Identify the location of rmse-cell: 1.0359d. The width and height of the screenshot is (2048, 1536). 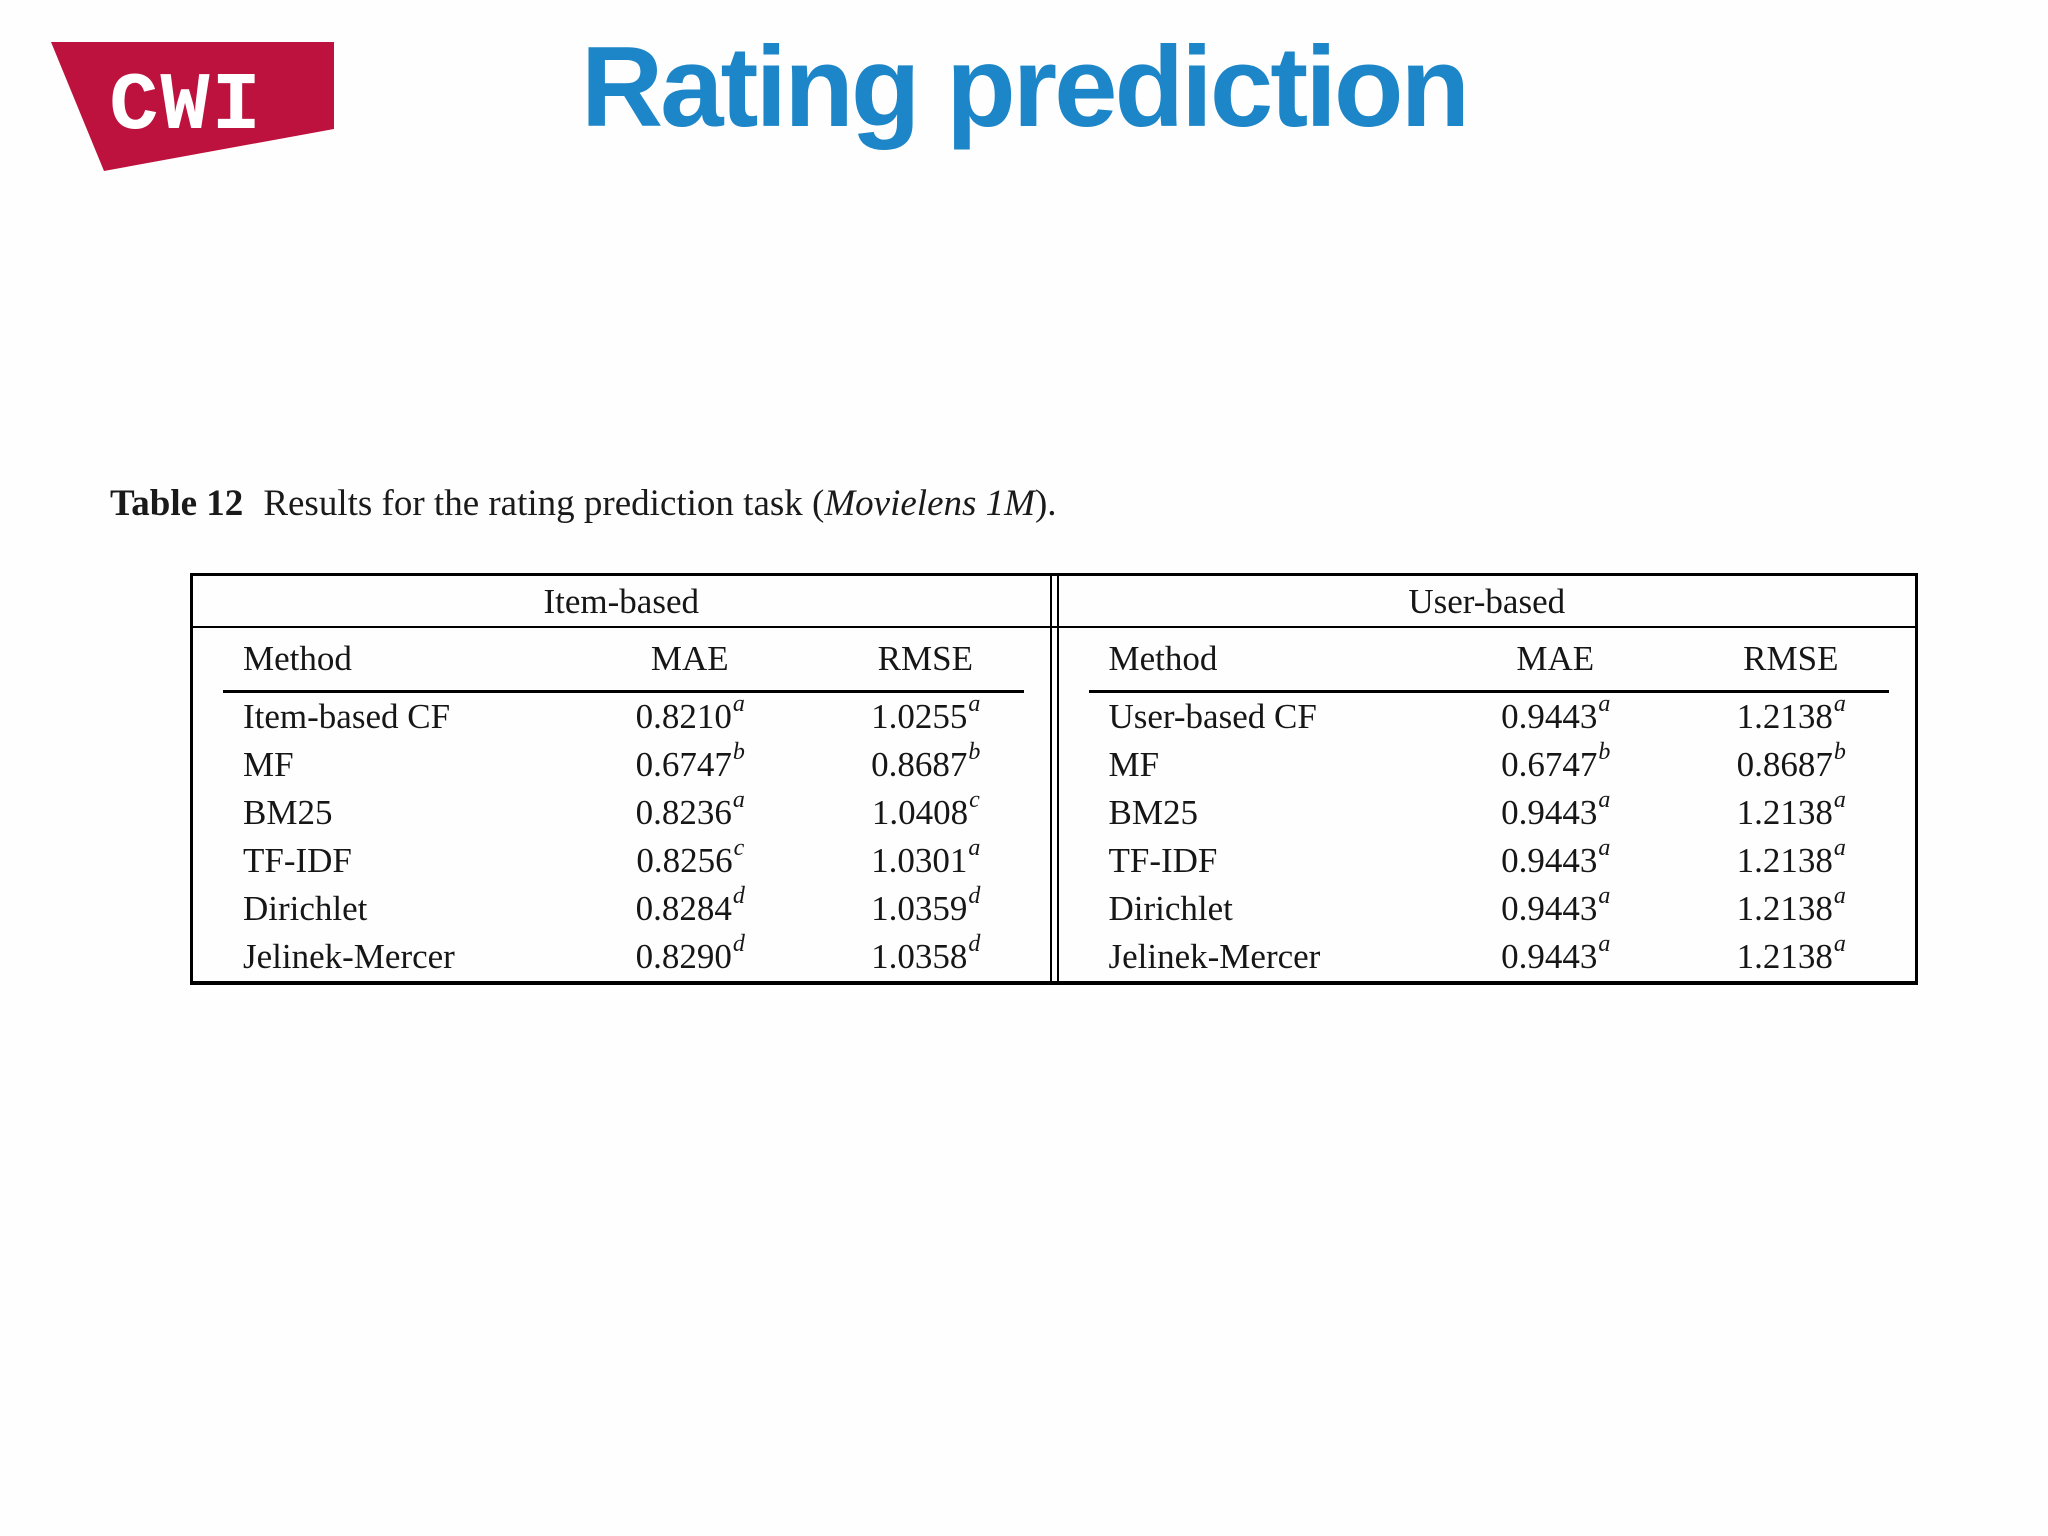
(926, 905).